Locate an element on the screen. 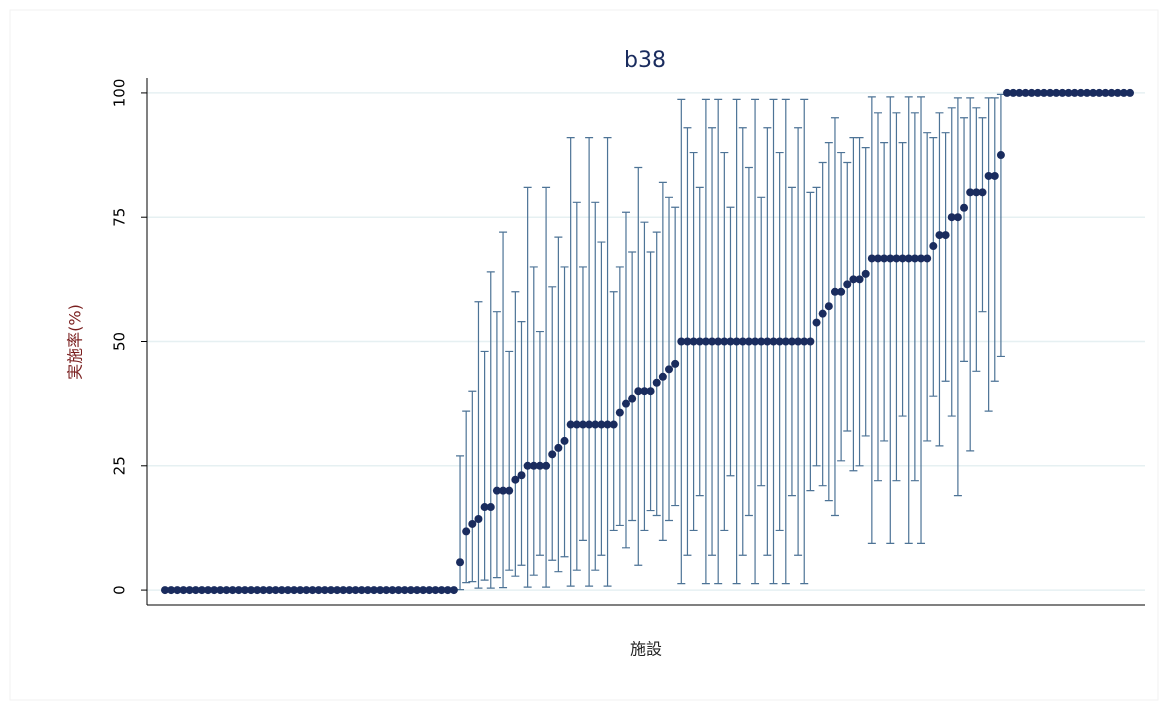 The image size is (1164, 704). y-axis-label: 実施率(%) is located at coordinates (75, 342).